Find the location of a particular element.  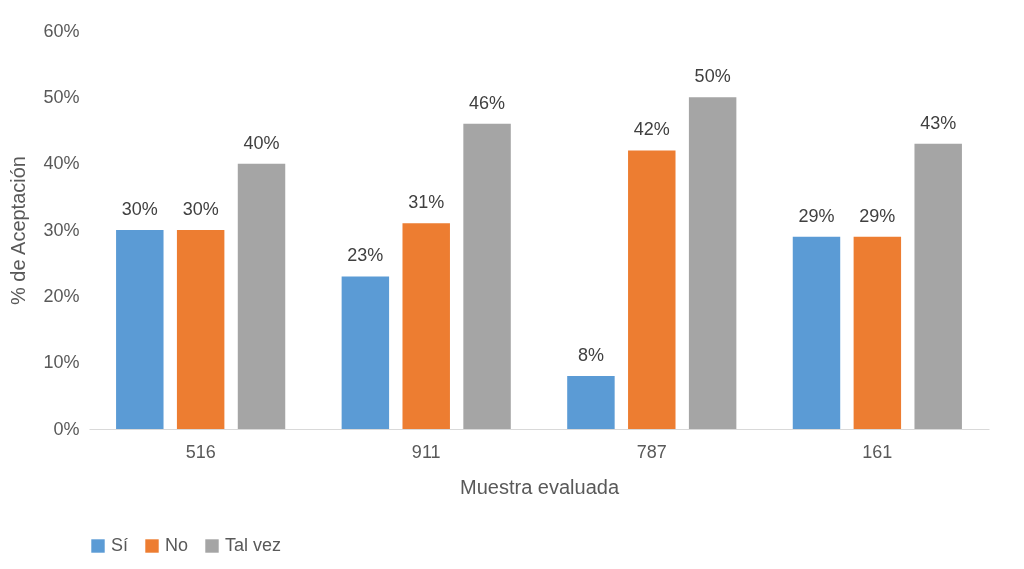

y-tick-label: 50% is located at coordinates (61, 96).